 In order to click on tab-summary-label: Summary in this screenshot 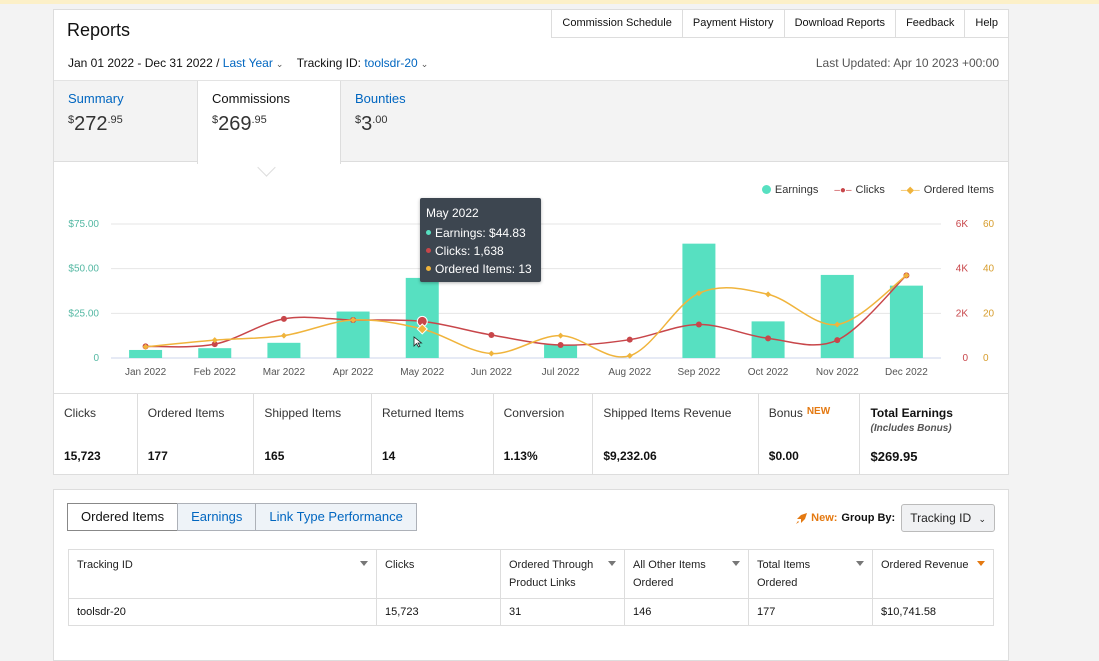, I will do `click(96, 98)`.